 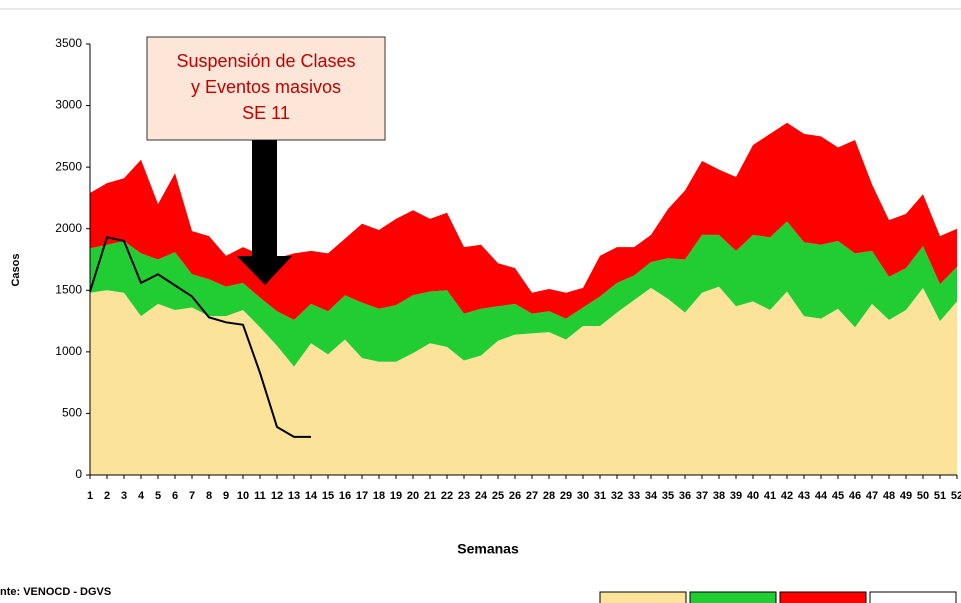 What do you see at coordinates (515, 496) in the screenshot?
I see `x-tick-label: 26` at bounding box center [515, 496].